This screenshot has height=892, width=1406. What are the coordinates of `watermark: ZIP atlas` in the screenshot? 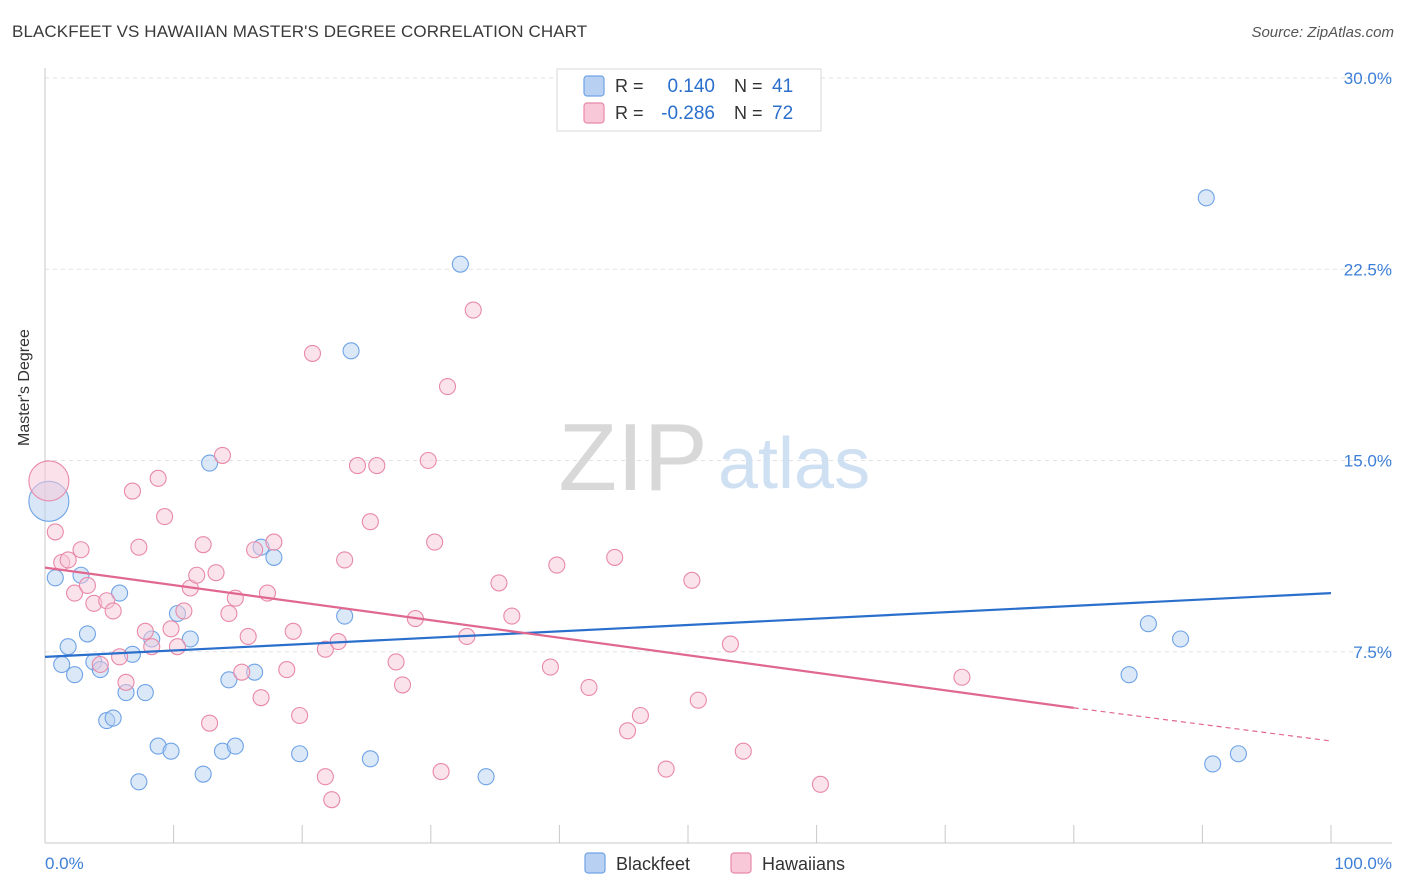 It's located at (714, 457).